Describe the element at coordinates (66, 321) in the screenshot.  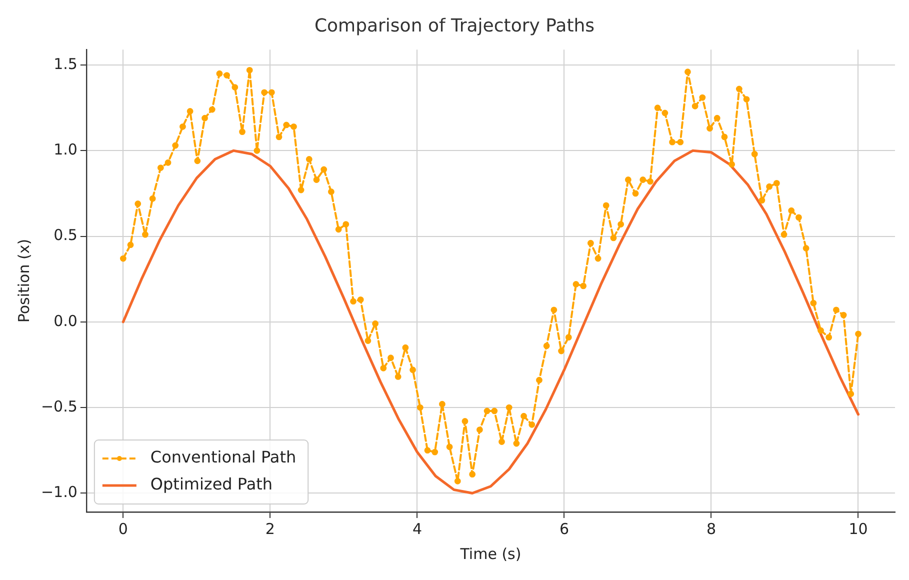
I see `y-tick-label: 0.0` at that location.